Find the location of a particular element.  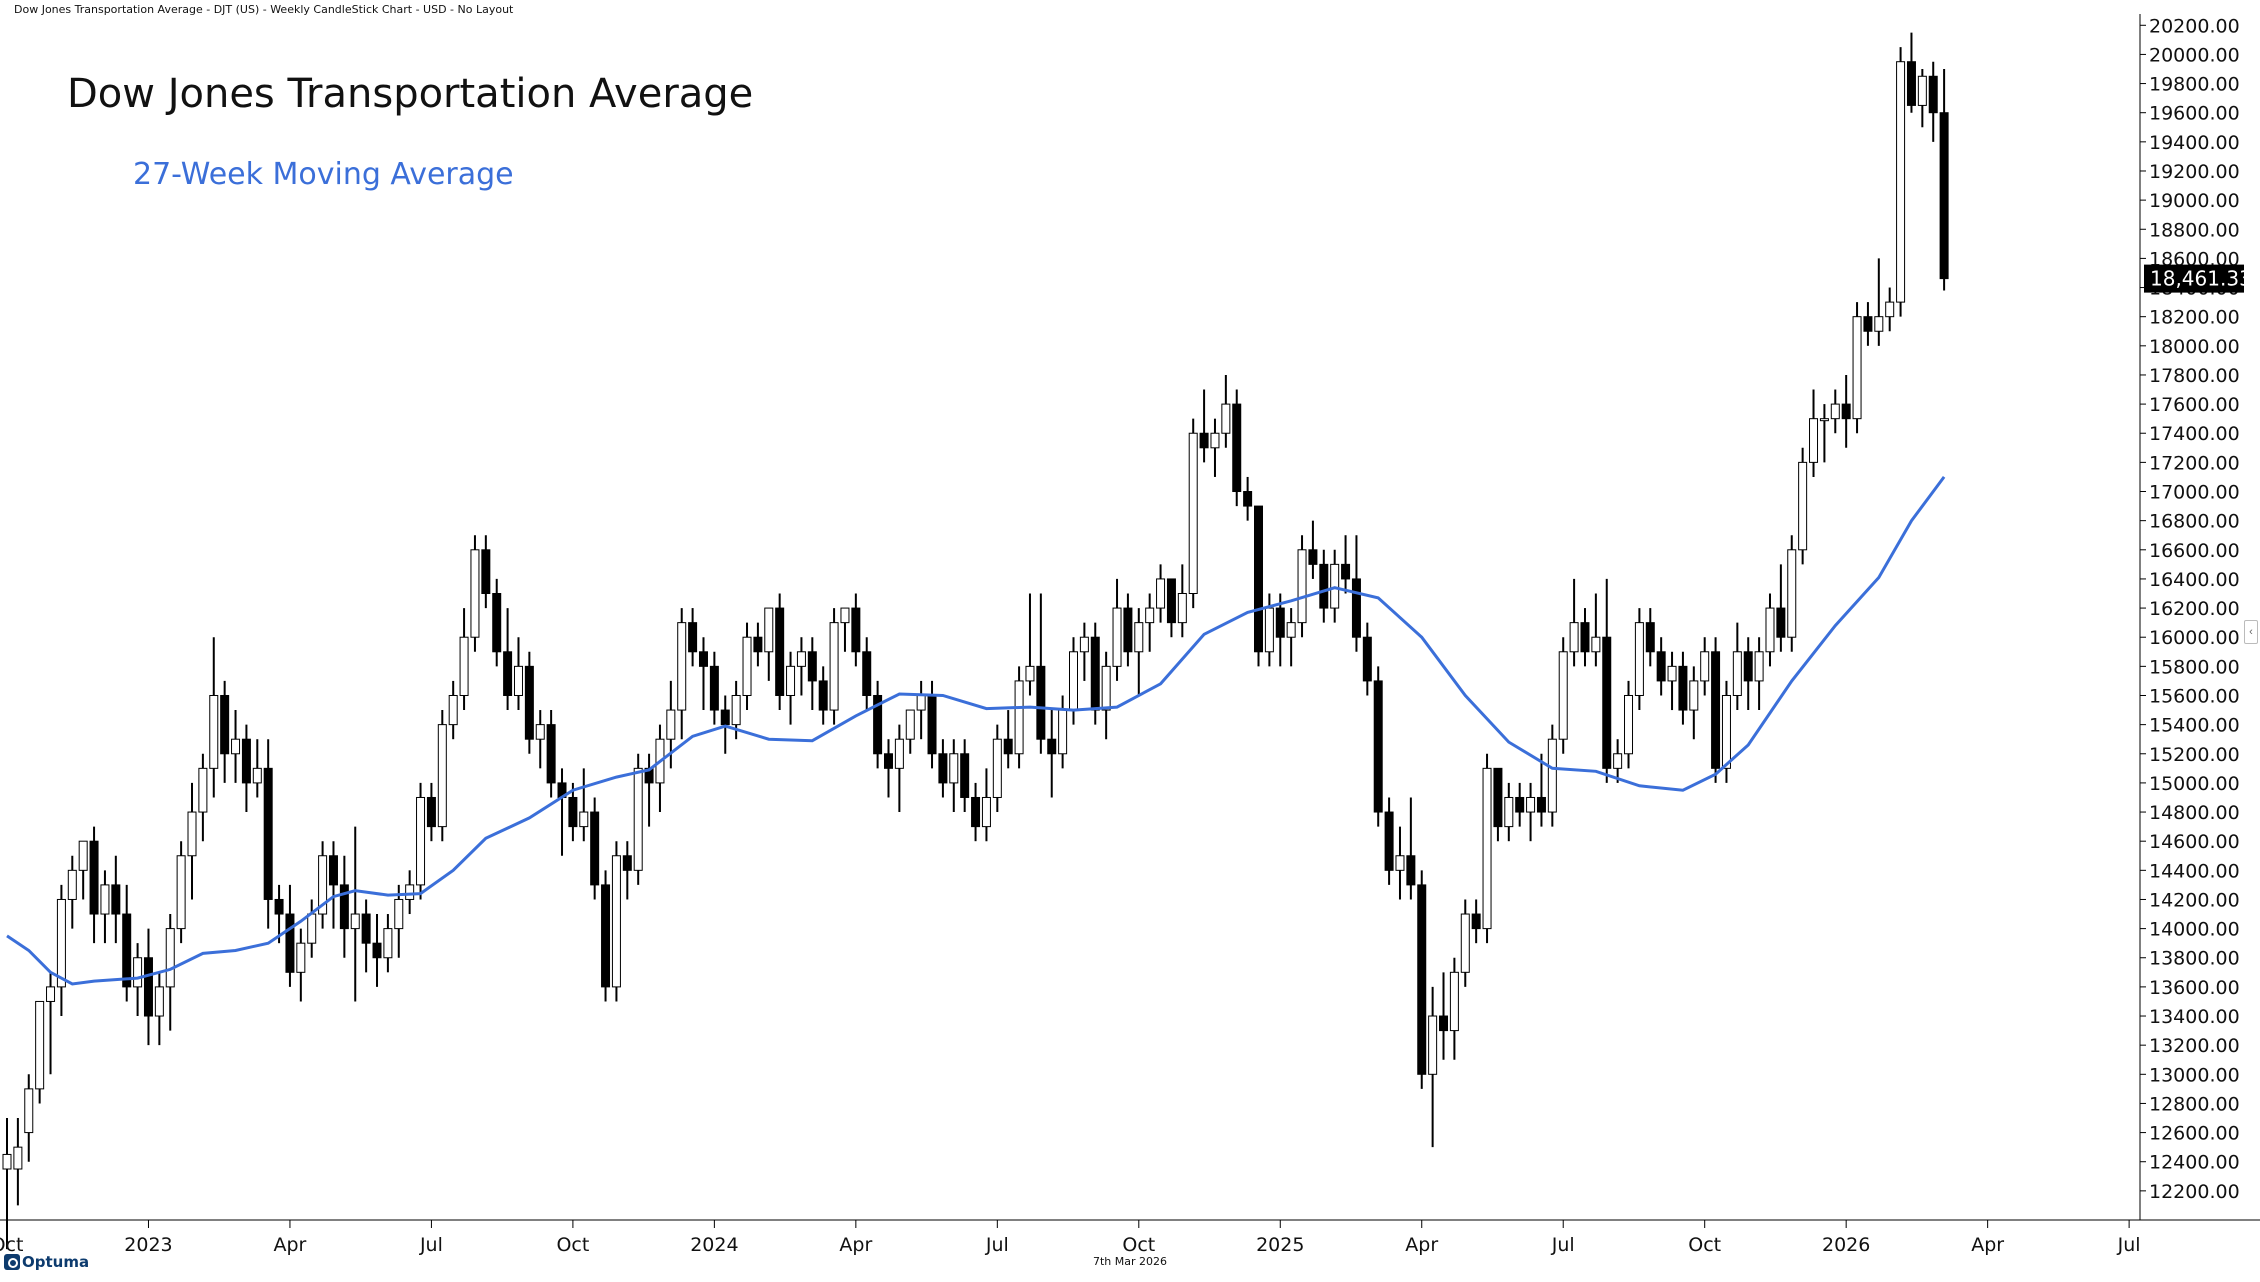

x-tick-label: 2024 is located at coordinates (714, 1245).